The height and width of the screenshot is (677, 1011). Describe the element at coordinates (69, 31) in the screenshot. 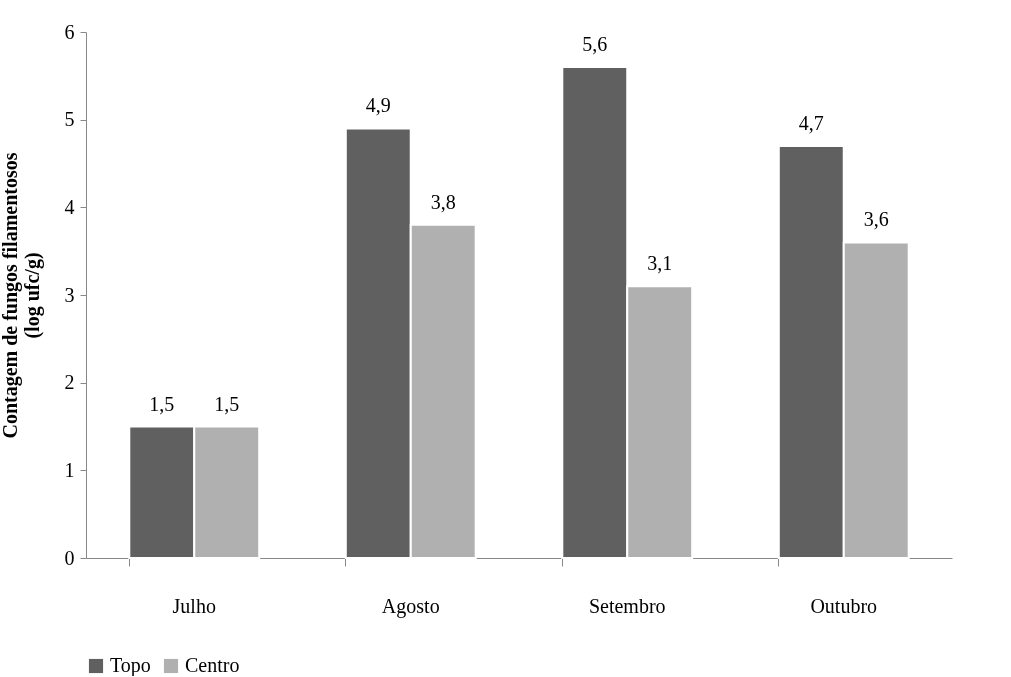

I see `y-tick-label: 6` at that location.